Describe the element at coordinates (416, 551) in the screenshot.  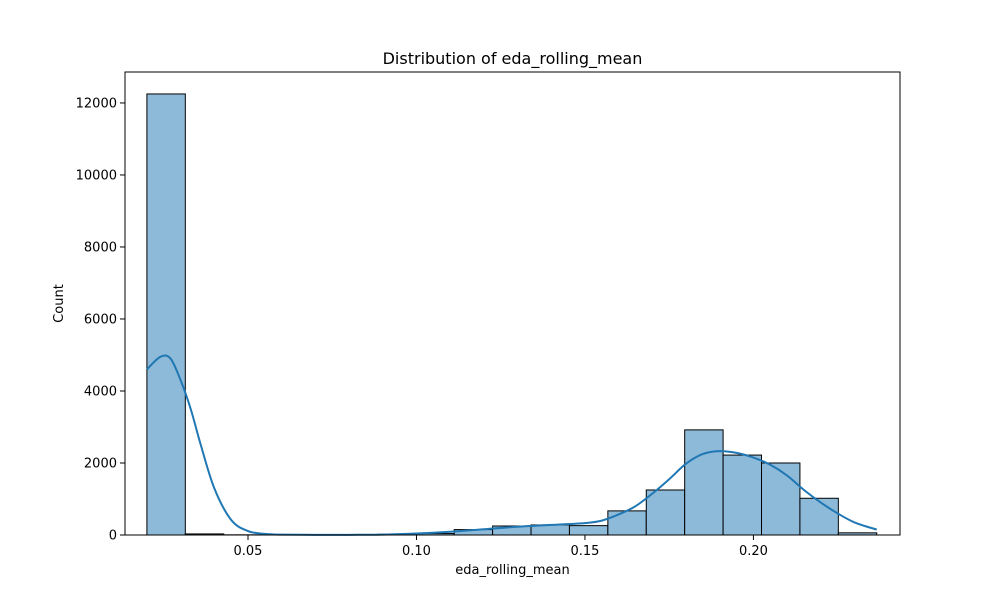
I see `x-tick-label: 0.10` at that location.